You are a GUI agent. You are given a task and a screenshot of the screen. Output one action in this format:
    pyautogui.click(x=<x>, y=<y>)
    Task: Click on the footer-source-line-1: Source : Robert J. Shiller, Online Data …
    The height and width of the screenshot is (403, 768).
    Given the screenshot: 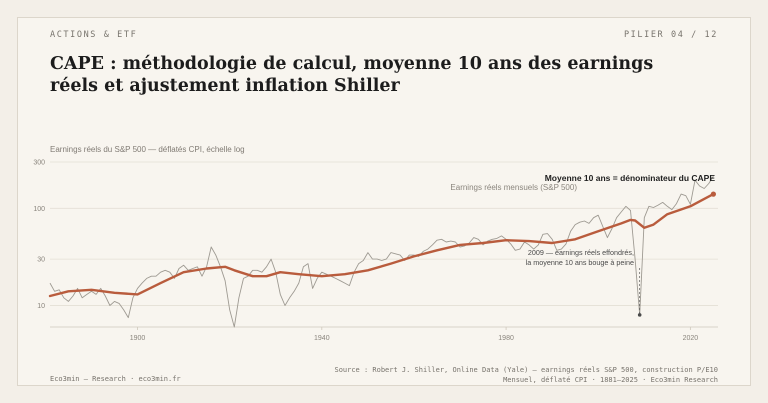 What is the action you would take?
    pyautogui.click(x=526, y=370)
    